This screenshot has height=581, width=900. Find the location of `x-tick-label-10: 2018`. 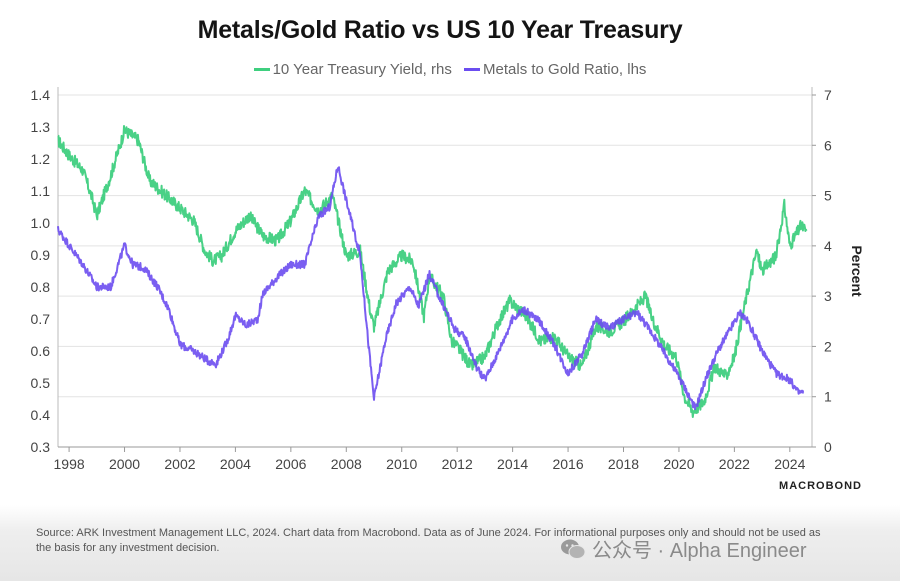

x-tick-label-10: 2018 is located at coordinates (623, 464).